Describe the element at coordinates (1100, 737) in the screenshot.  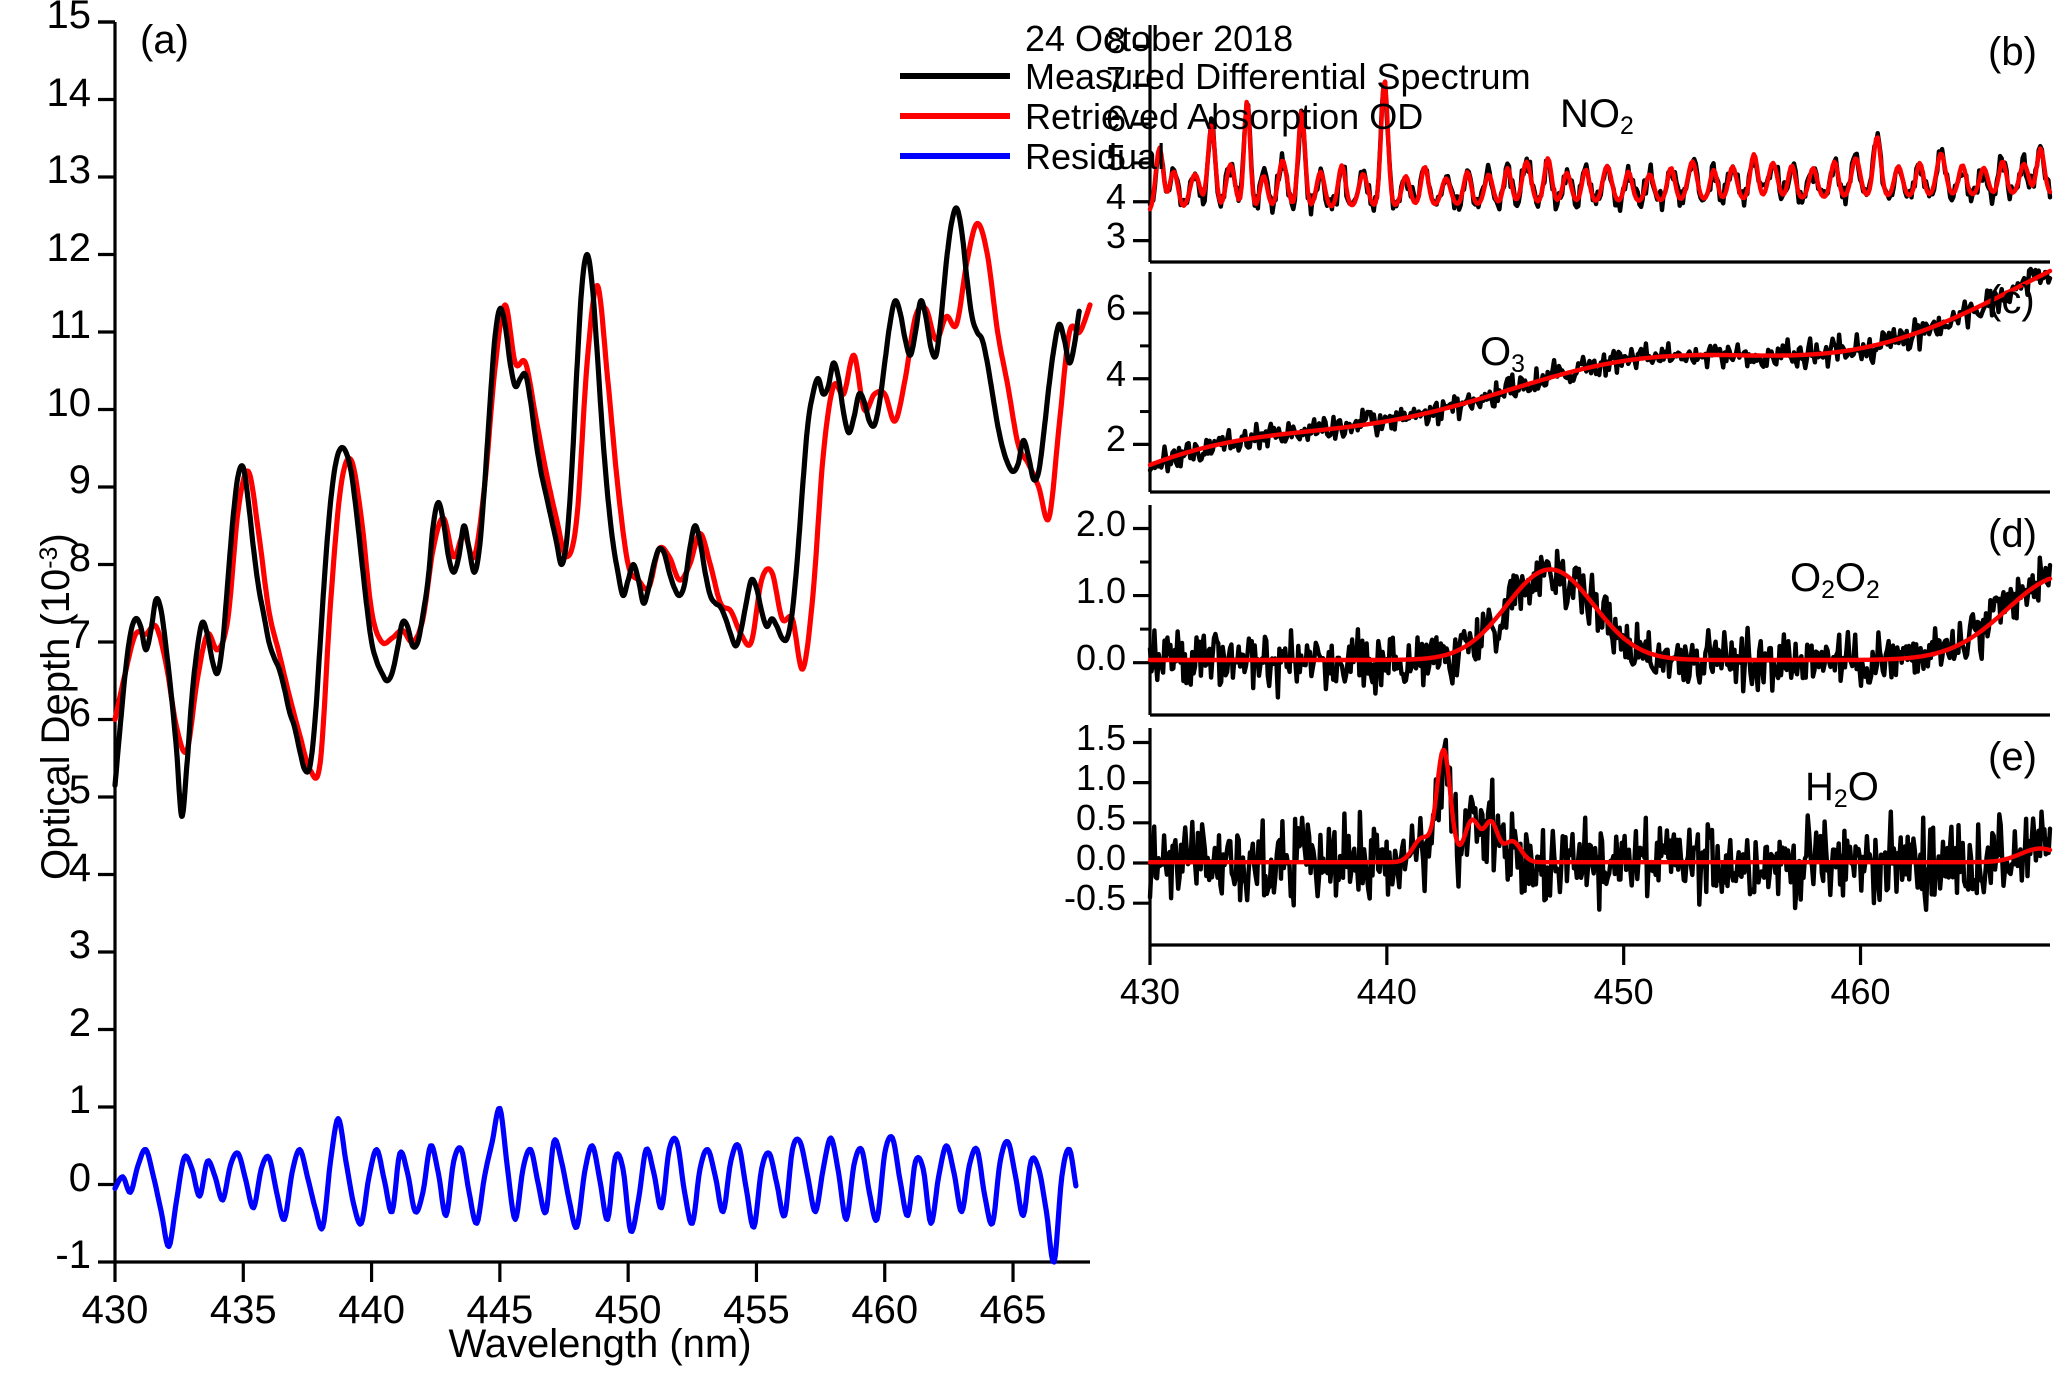
I see `y-tick-label: 1.5` at that location.